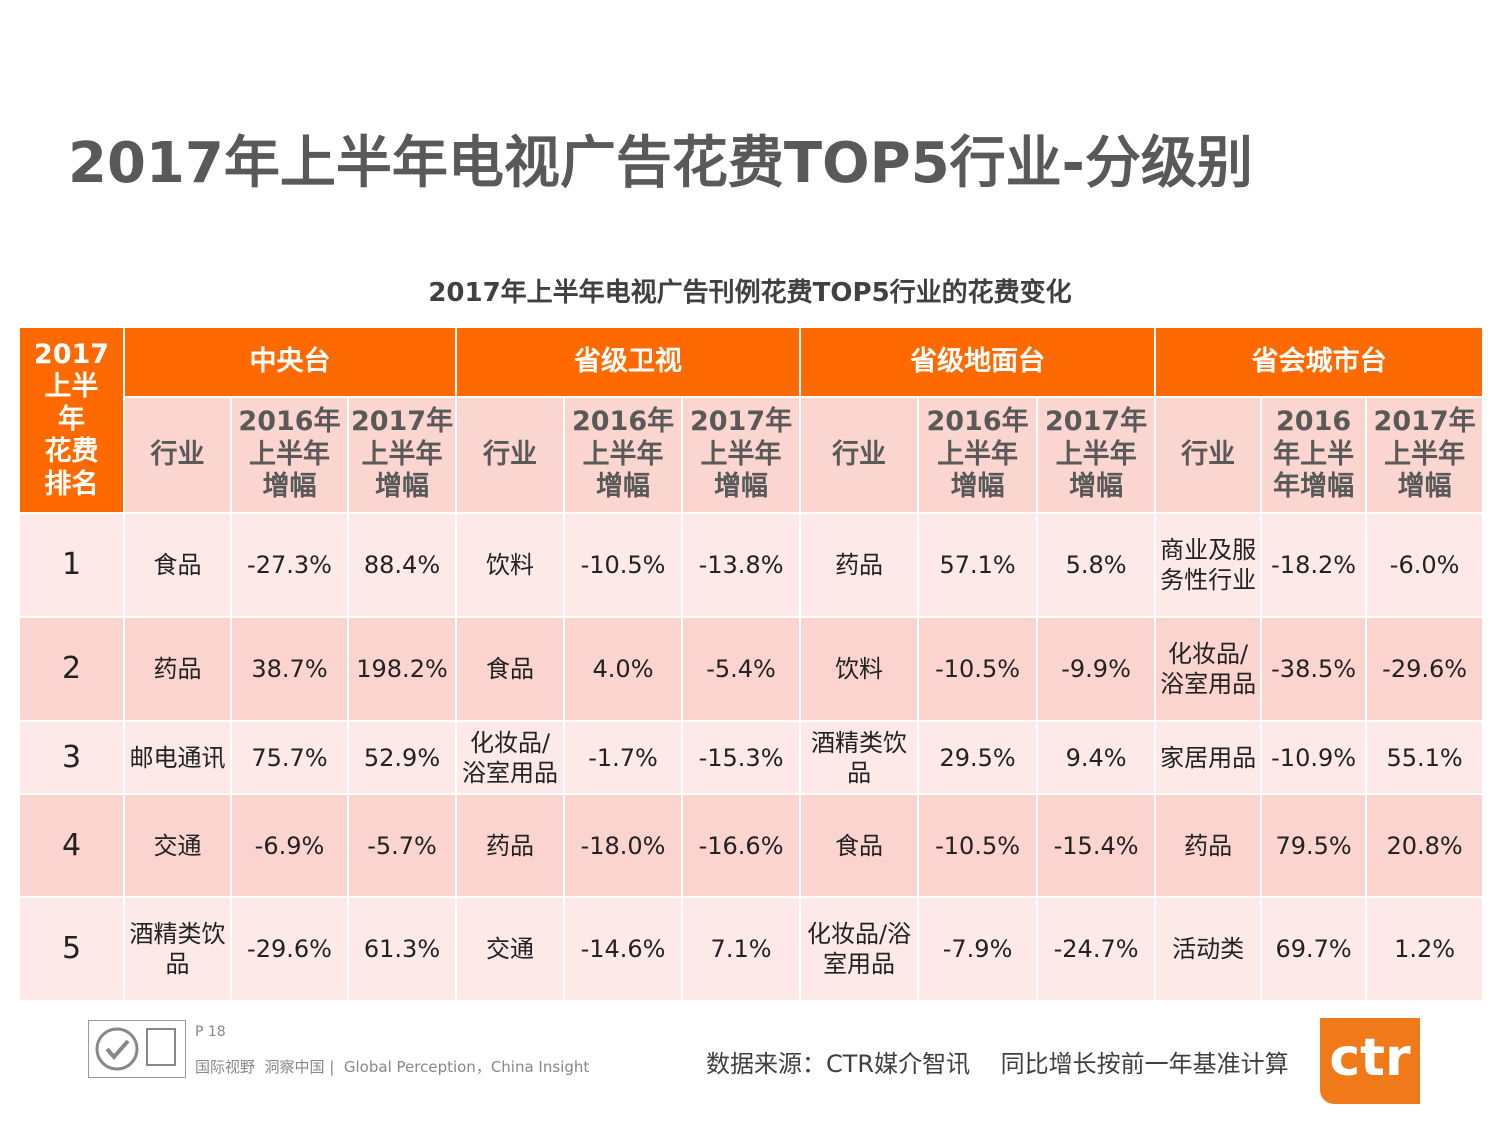 This screenshot has width=1500, height=1125. Describe the element at coordinates (741, 757) in the screenshot. I see `data-cell: -15.3%` at that location.